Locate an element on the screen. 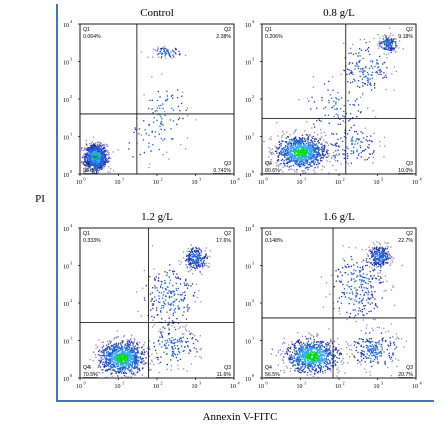  x-tick-exponent: 3 is located at coordinates (200, 383).